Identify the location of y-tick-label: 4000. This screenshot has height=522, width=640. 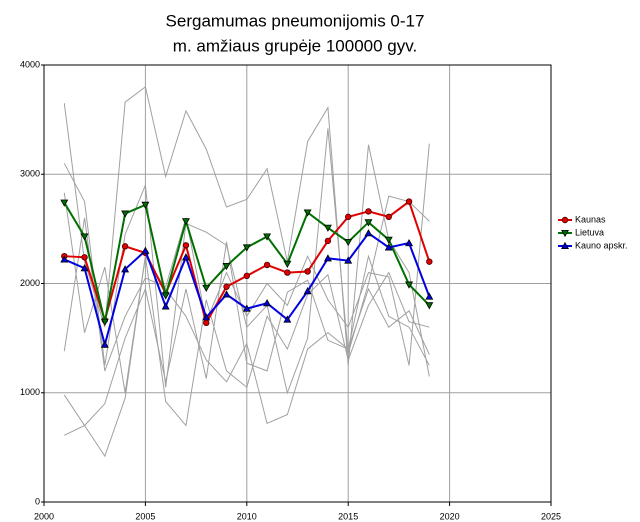
(30, 64).